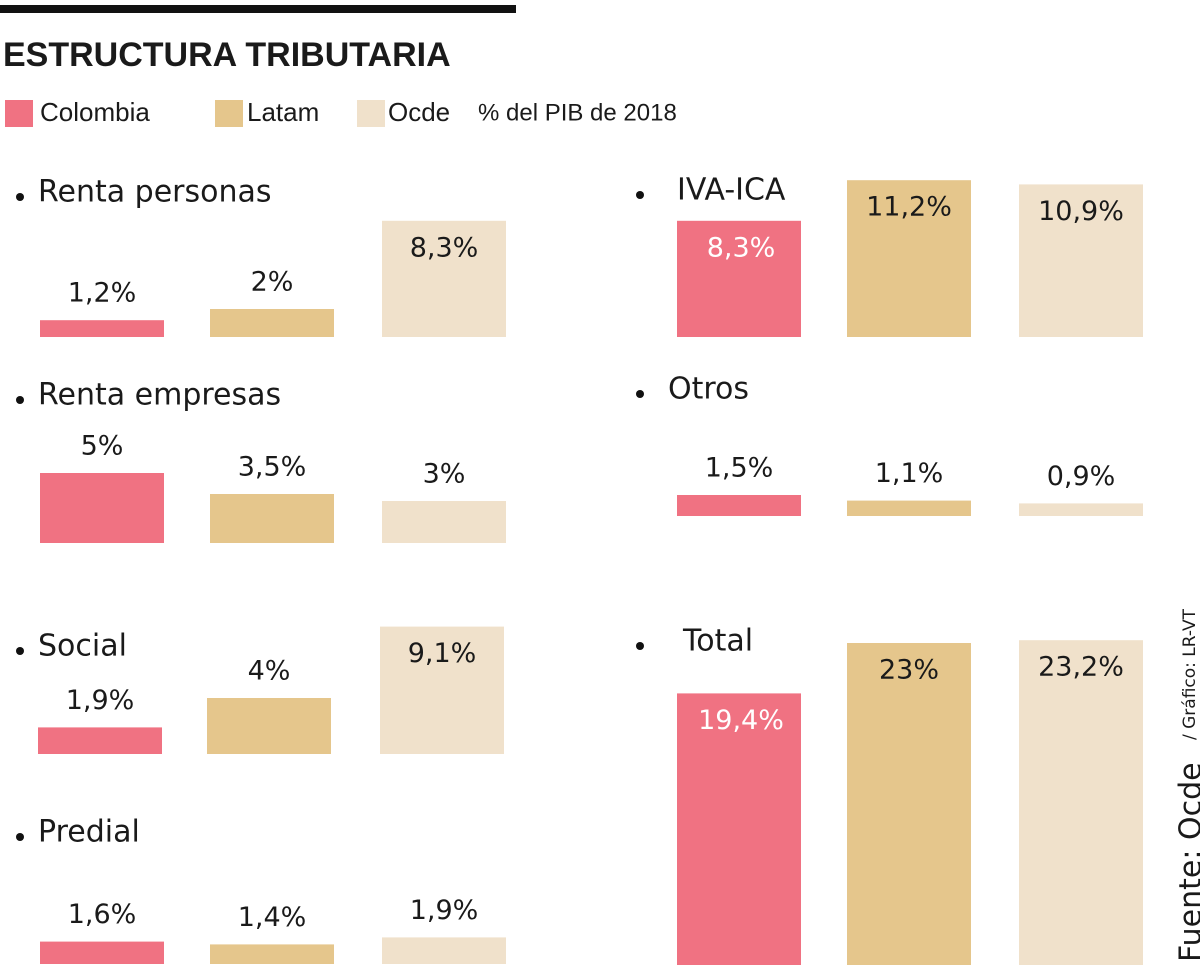 The image size is (1200, 965). What do you see at coordinates (731, 190) in the screenshot?
I see `panel-title: IVA-ICA` at bounding box center [731, 190].